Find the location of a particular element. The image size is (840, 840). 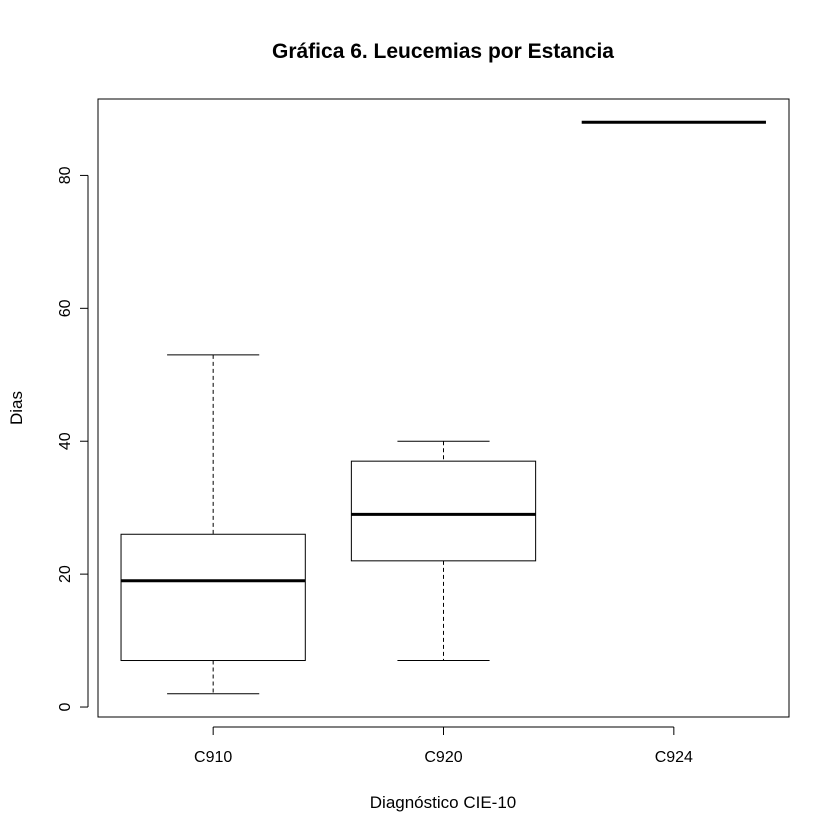

x-tick-label: C910 is located at coordinates (213, 757).